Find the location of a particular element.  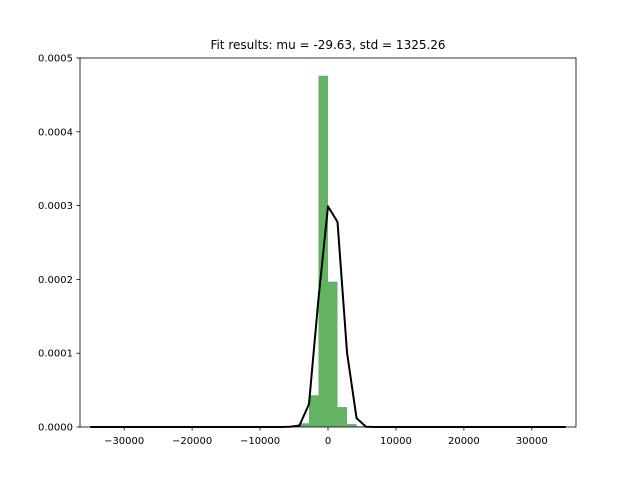

x-tick-label: 20000 is located at coordinates (464, 441).